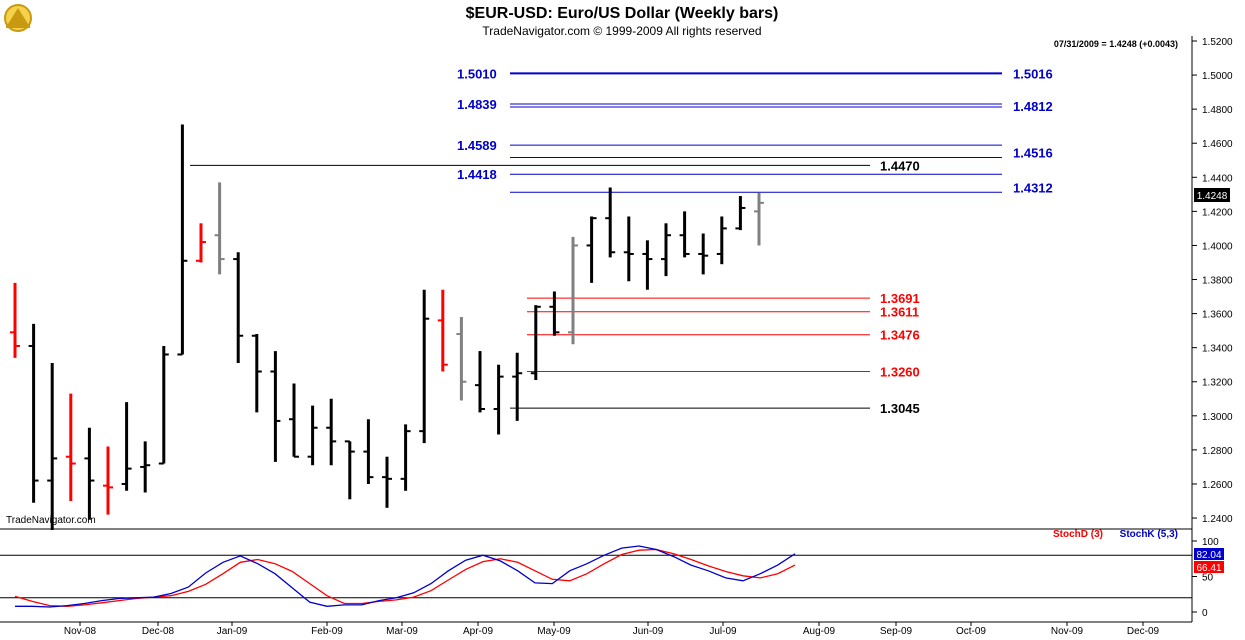 This screenshot has width=1245, height=640. Describe the element at coordinates (1217, 178) in the screenshot. I see `y-tick-label: 1.4400` at that location.